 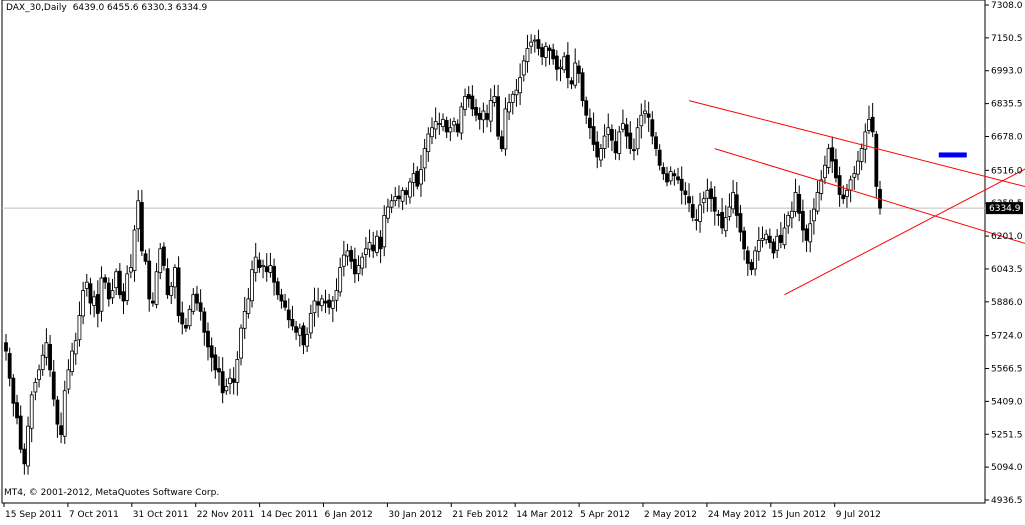 I want to click on y-tick-label: 6678.0, so click(x=1007, y=137).